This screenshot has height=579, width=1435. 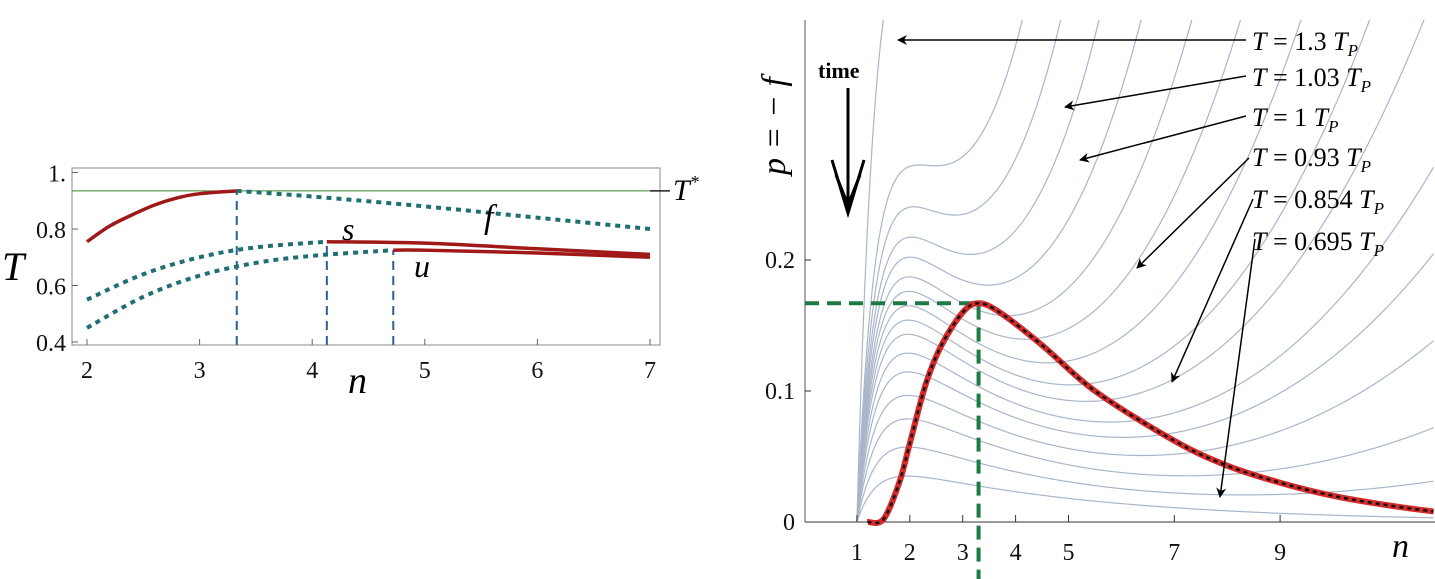 What do you see at coordinates (537, 371) in the screenshot?
I see `x-tick-label: 6` at bounding box center [537, 371].